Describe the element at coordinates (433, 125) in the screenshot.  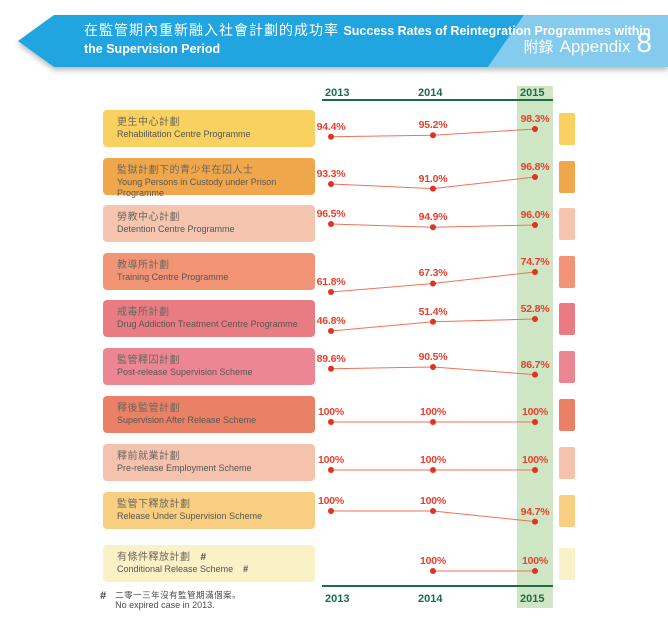
I see `data-point-label: 95.2%` at that location.